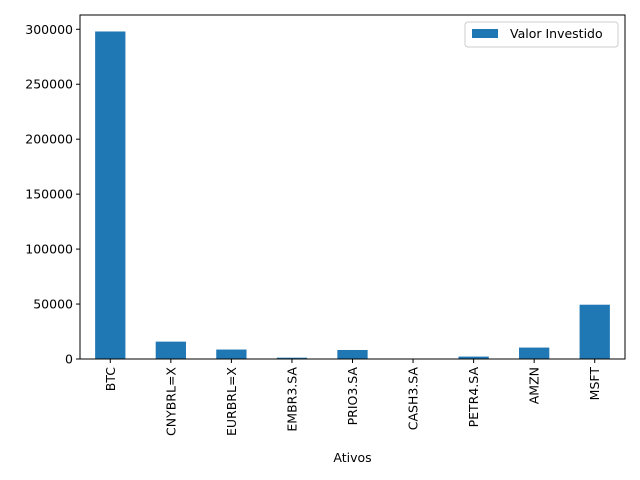 The height and width of the screenshot is (480, 640). Describe the element at coordinates (53, 304) in the screenshot. I see `y-tick-label: 50000` at that location.